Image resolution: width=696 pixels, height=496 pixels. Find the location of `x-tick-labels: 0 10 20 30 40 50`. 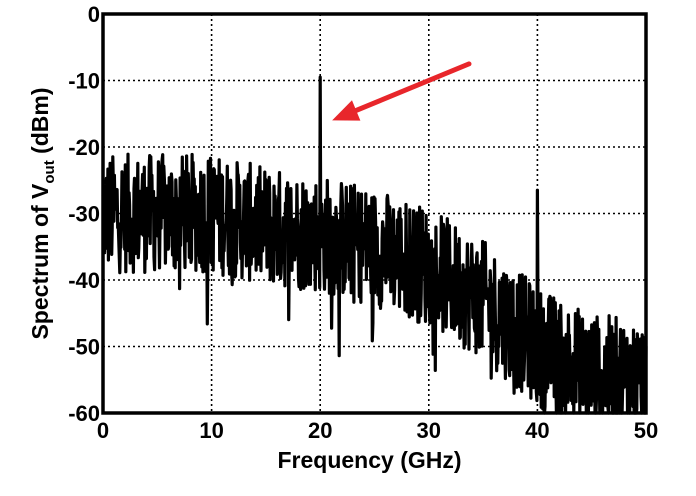

x-tick-labels: 0 10 20 30 40 50 is located at coordinates (377, 430).